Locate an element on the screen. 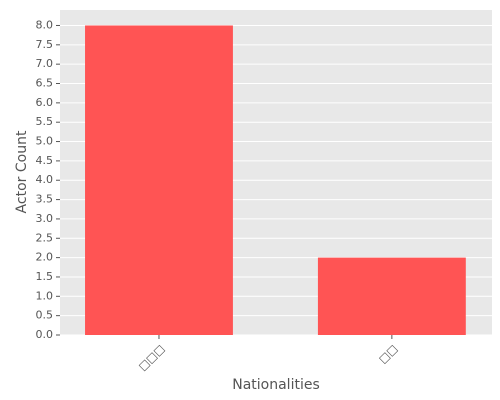 The image size is (500, 400). y-tick-label: 0.0 is located at coordinates (45, 334).